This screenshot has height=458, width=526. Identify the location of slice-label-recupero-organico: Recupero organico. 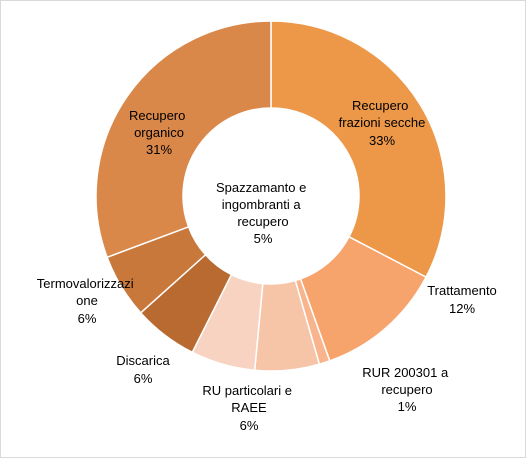
(159, 124).